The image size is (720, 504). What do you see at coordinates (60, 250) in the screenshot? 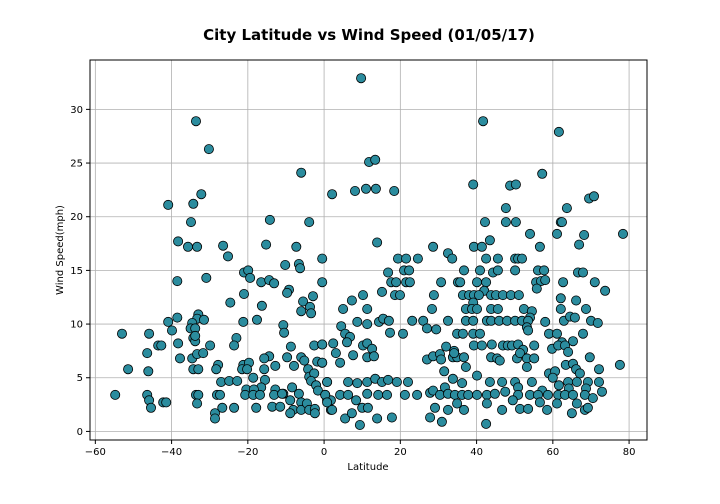
I see `y-axis-label: Wind Speed(mph)` at bounding box center [60, 250].